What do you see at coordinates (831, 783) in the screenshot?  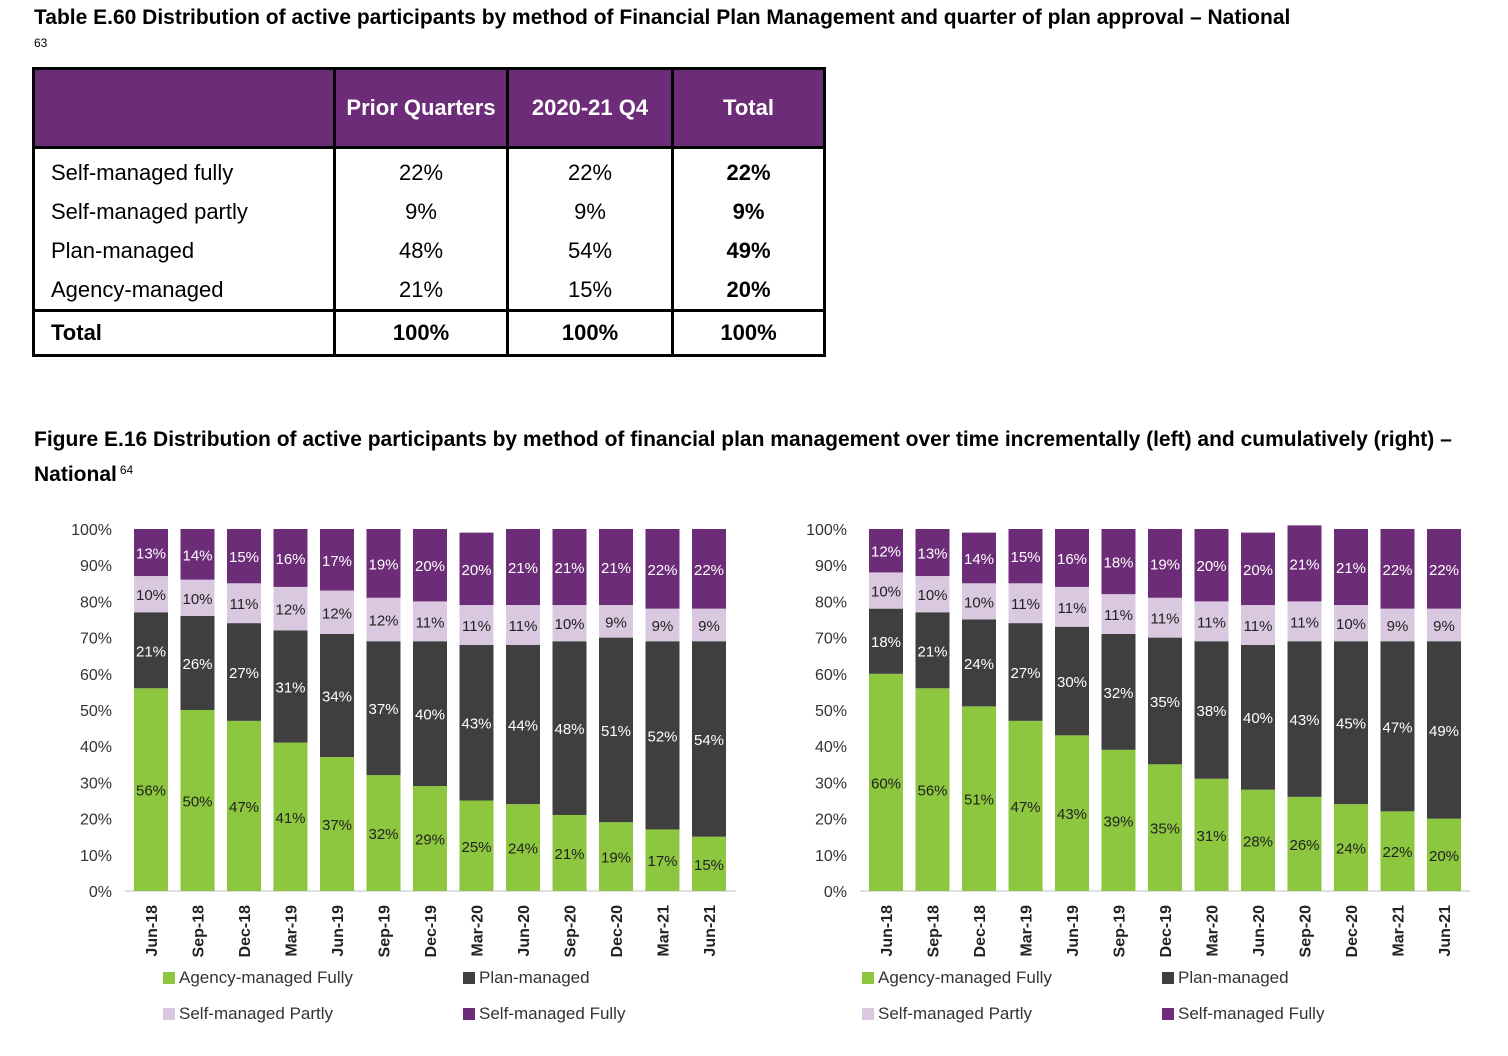 I see `y-tick-label: 30%` at bounding box center [831, 783].